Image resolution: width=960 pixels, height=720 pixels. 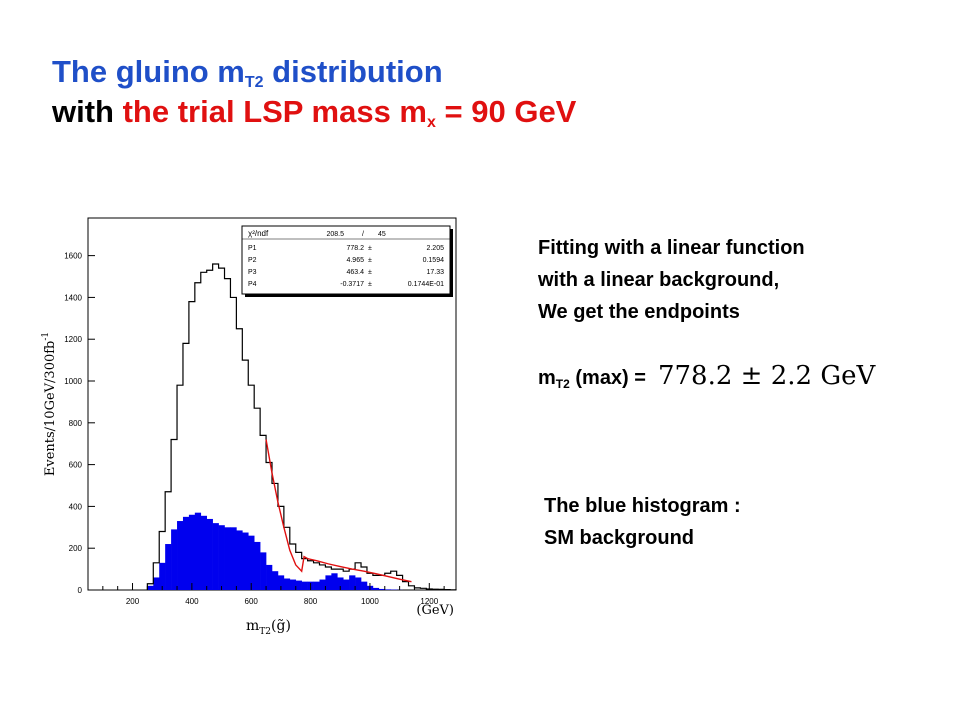 I want to click on x-axis-label: mT2(g̃), so click(x=268, y=627).